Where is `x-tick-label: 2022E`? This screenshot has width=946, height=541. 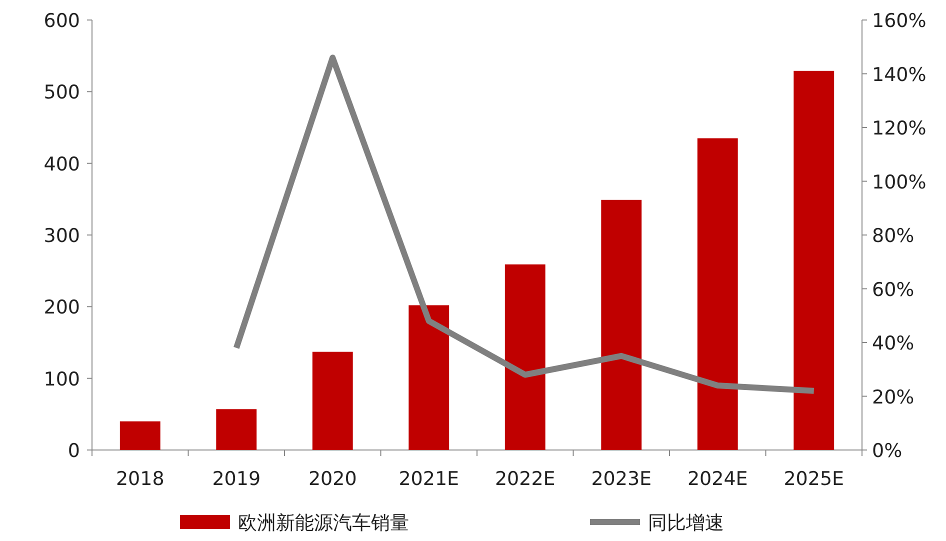 x-tick-label: 2022E is located at coordinates (525, 479).